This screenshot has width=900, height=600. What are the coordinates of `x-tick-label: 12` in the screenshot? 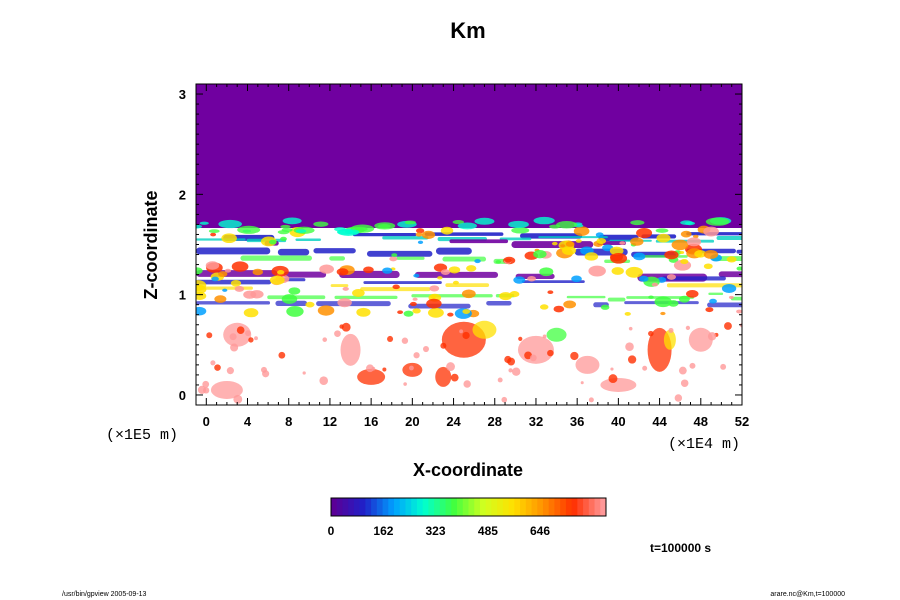 It's located at (330, 421).